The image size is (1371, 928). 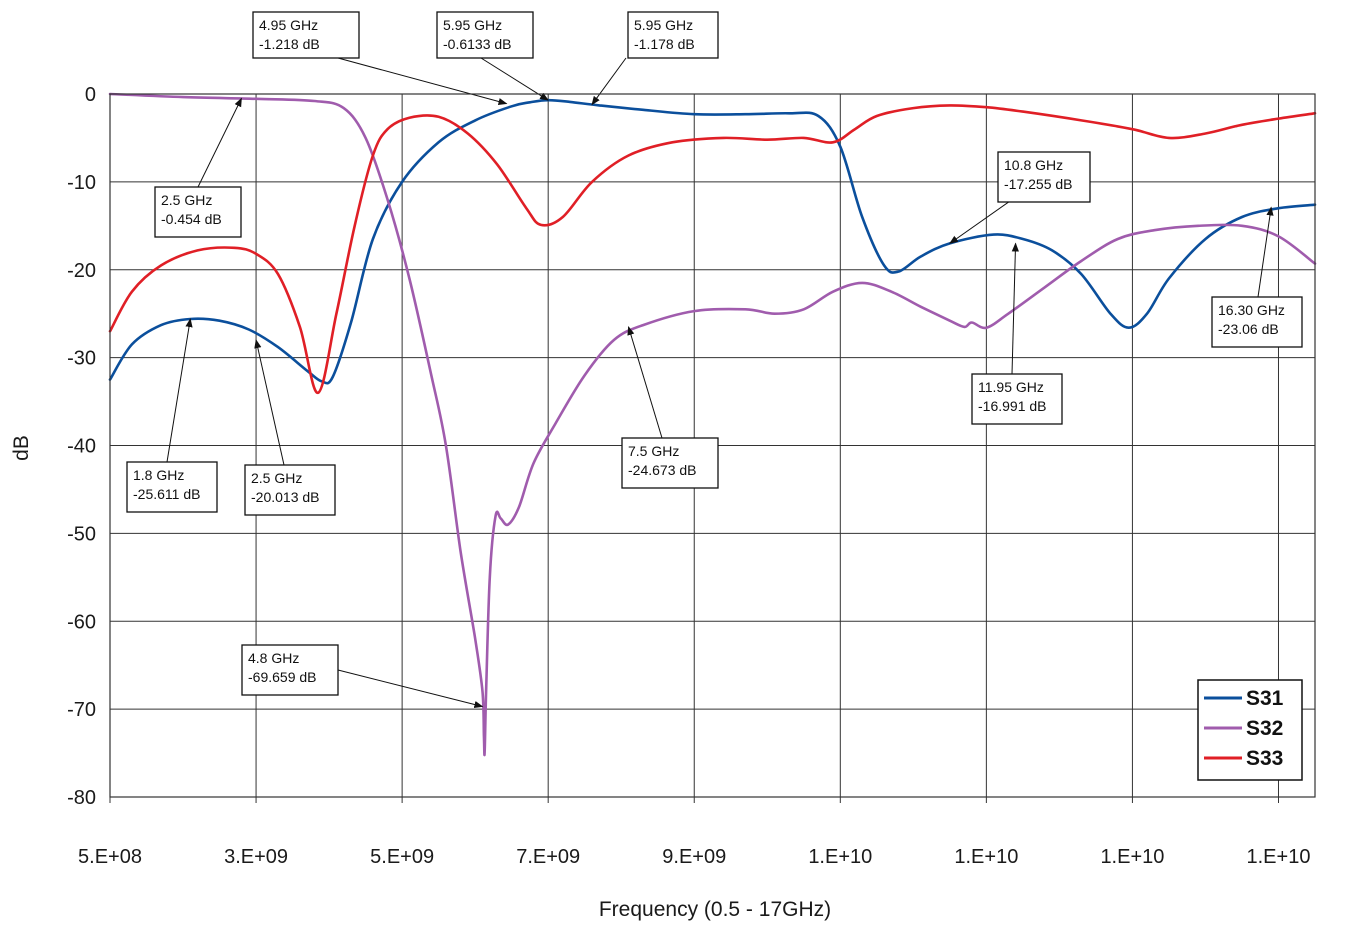 What do you see at coordinates (715, 909) in the screenshot?
I see `x-axis-title: Frequency (0.5 - 17GHz)` at bounding box center [715, 909].